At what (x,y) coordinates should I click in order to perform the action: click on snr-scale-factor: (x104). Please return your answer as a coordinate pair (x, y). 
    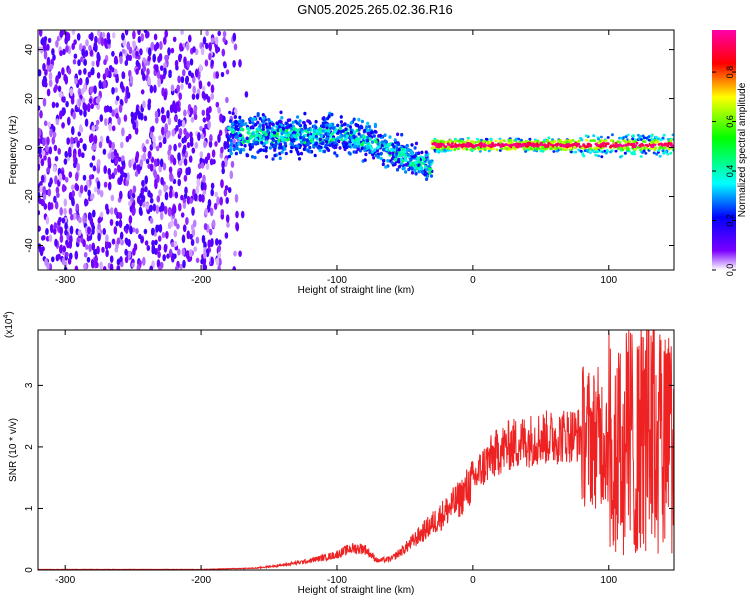
    Looking at the image, I should click on (9, 324).